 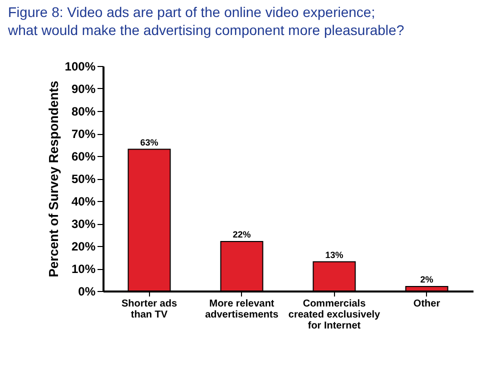 What do you see at coordinates (83, 201) in the screenshot?
I see `y-tick-label: 40%` at bounding box center [83, 201].